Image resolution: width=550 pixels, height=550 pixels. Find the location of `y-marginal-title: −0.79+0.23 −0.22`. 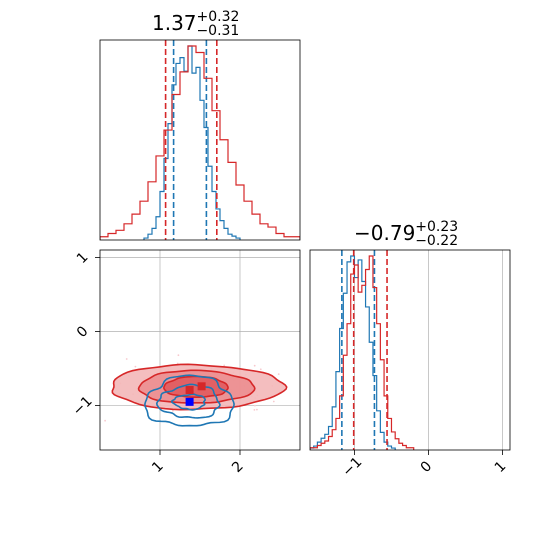

y-marginal-title: −0.79+0.23 −0.22 is located at coordinates (406, 234).